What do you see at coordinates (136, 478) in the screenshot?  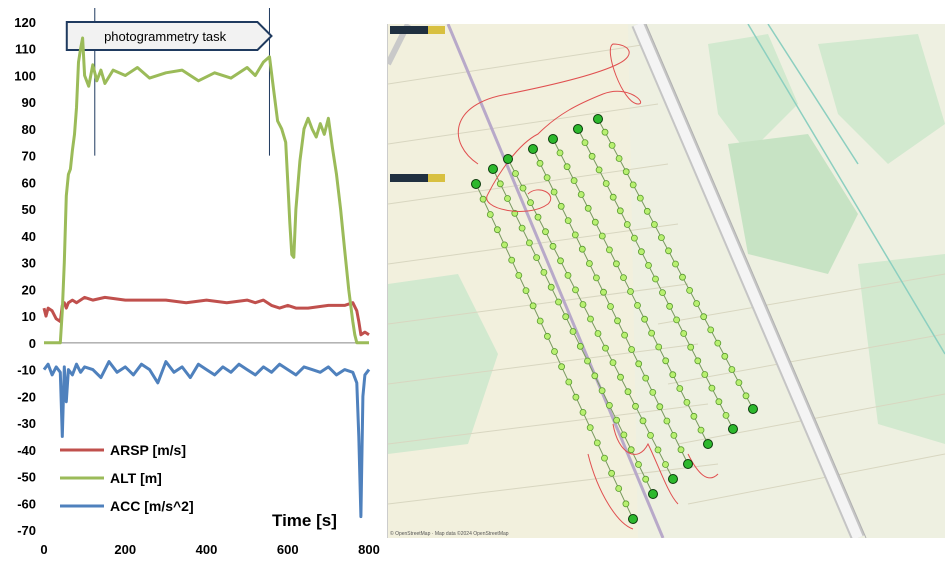 I see `legend-label: ALT [m]` at bounding box center [136, 478].